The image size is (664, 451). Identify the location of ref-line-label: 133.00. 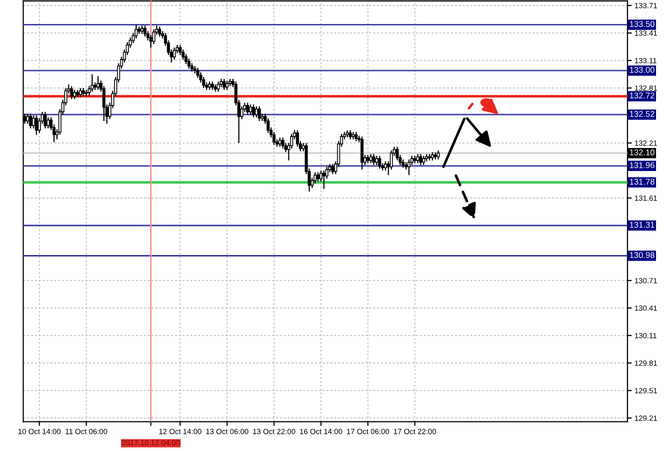
(642, 69).